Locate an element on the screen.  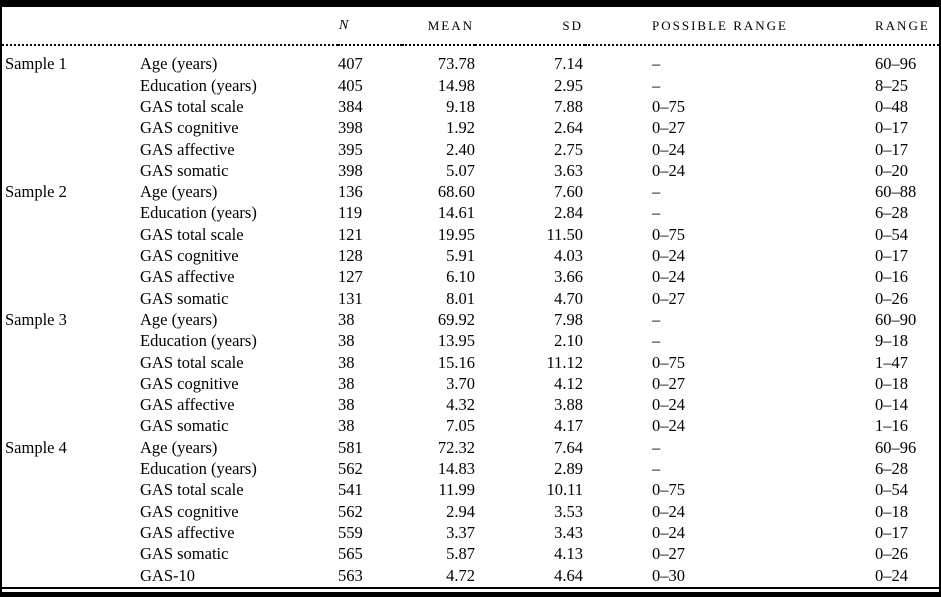
n-value: 395 is located at coordinates (350, 149).